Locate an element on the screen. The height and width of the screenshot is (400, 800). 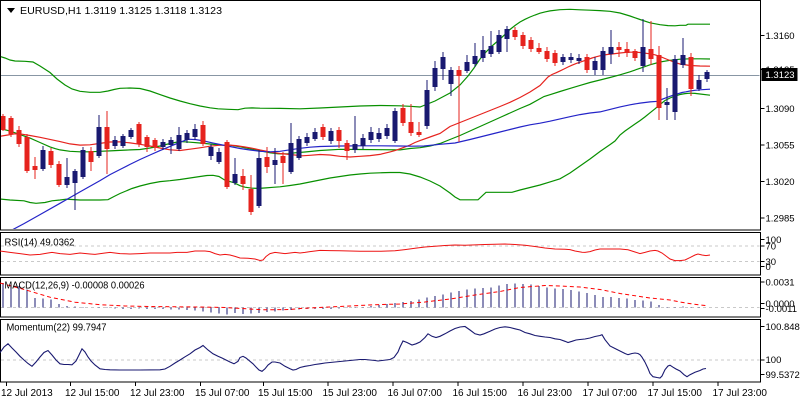
svg-text: 12 Jul 23:00 is located at coordinates (157, 393).